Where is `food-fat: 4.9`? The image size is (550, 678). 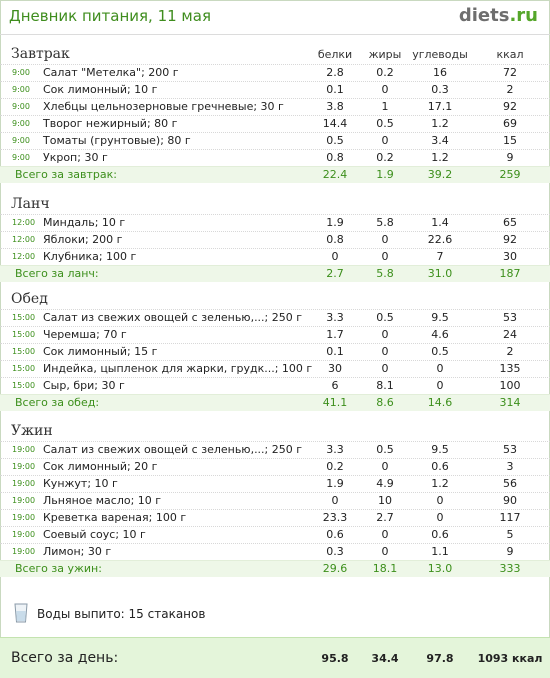 food-fat: 4.9 is located at coordinates (385, 483).